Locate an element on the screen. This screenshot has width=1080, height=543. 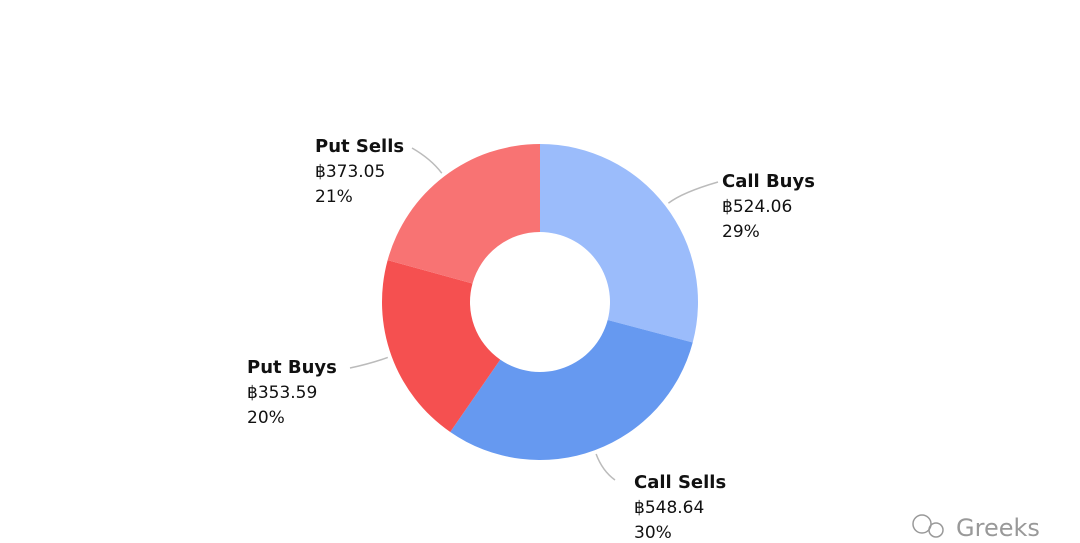
slice-percent: 29% is located at coordinates (741, 232).